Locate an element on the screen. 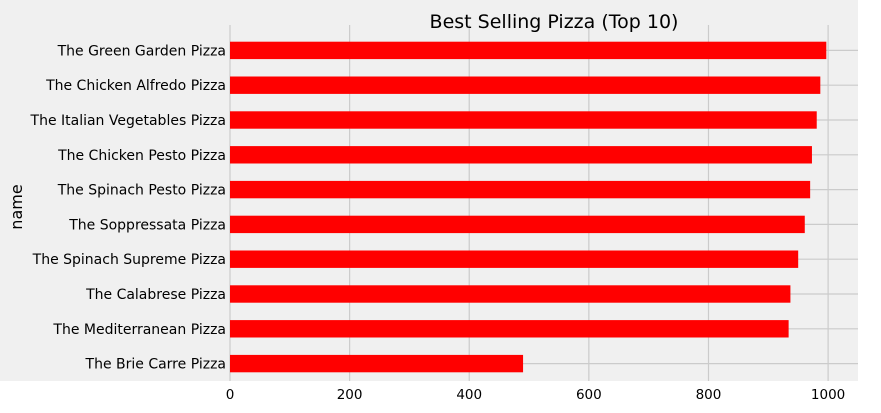 The image size is (881, 413). chart-title: Best Selling Pizza (Top 10) is located at coordinates (554, 22).